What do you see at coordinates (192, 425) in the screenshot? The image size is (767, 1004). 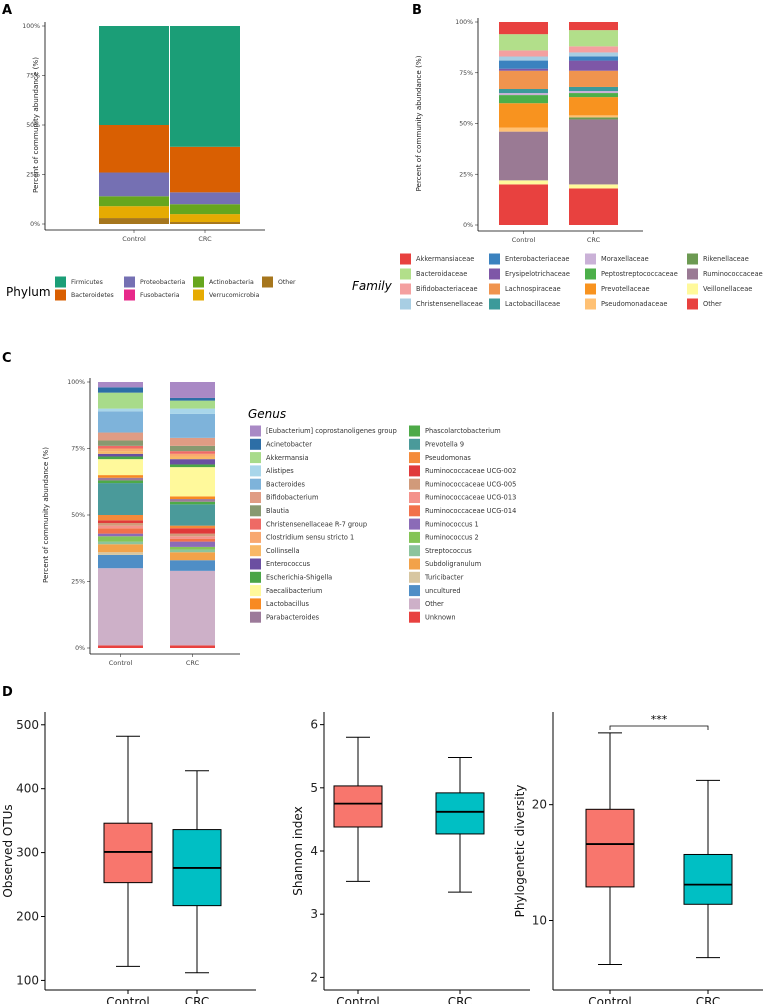 I see `bar-segment-bacteroides` at bounding box center [192, 425].